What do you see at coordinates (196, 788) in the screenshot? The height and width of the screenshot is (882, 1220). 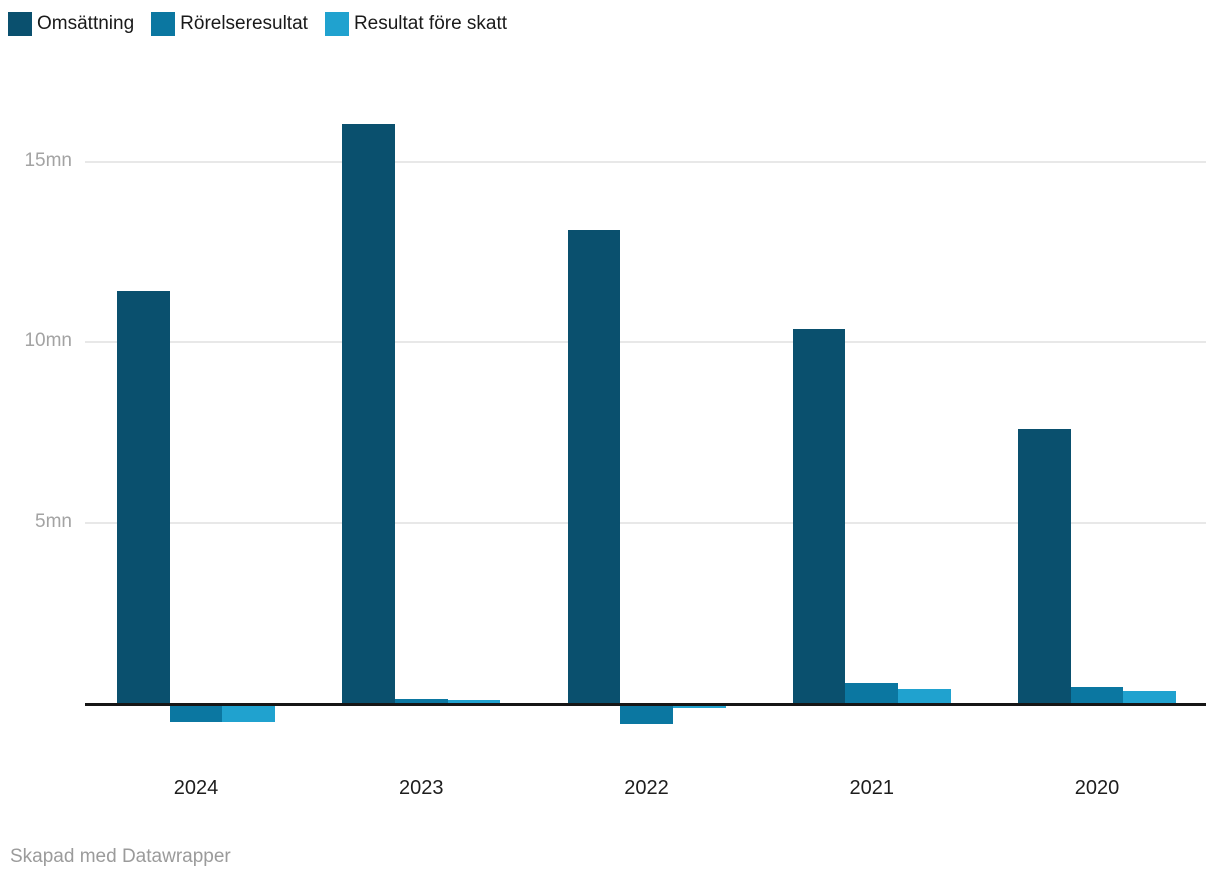 I see `x-axis-label-2024: 2024` at bounding box center [196, 788].